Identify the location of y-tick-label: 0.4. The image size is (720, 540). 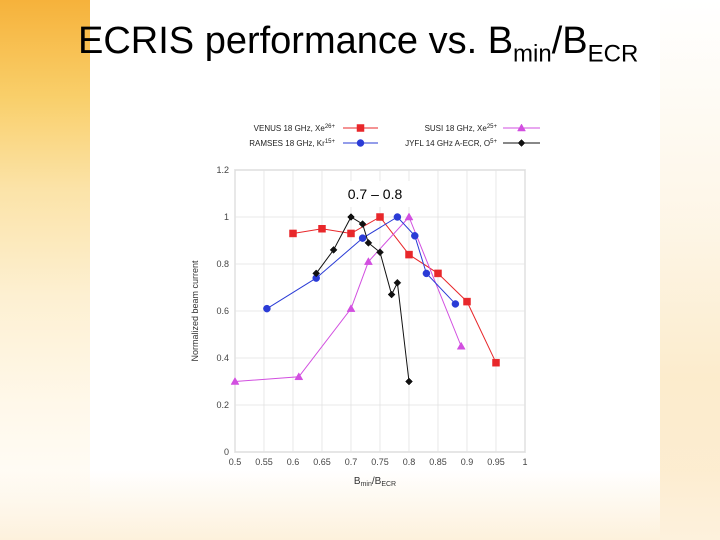
(222, 358).